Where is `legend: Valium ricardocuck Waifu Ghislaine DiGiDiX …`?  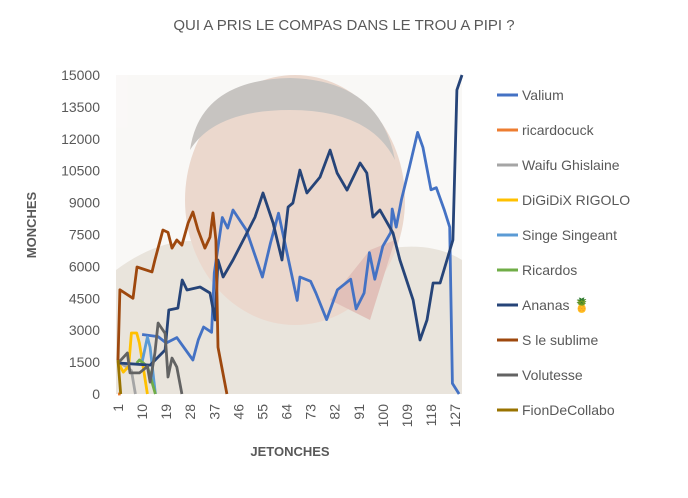
legend: Valium ricardocuck Waifu Ghislaine DiGiDiX … is located at coordinates (563, 252).